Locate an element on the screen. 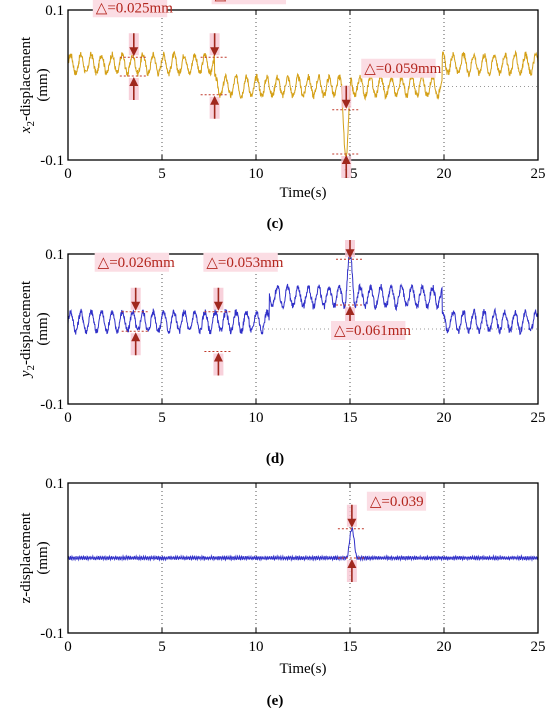  y-axis-label-group: z-displacement (mm) is located at coordinates (34, 558).